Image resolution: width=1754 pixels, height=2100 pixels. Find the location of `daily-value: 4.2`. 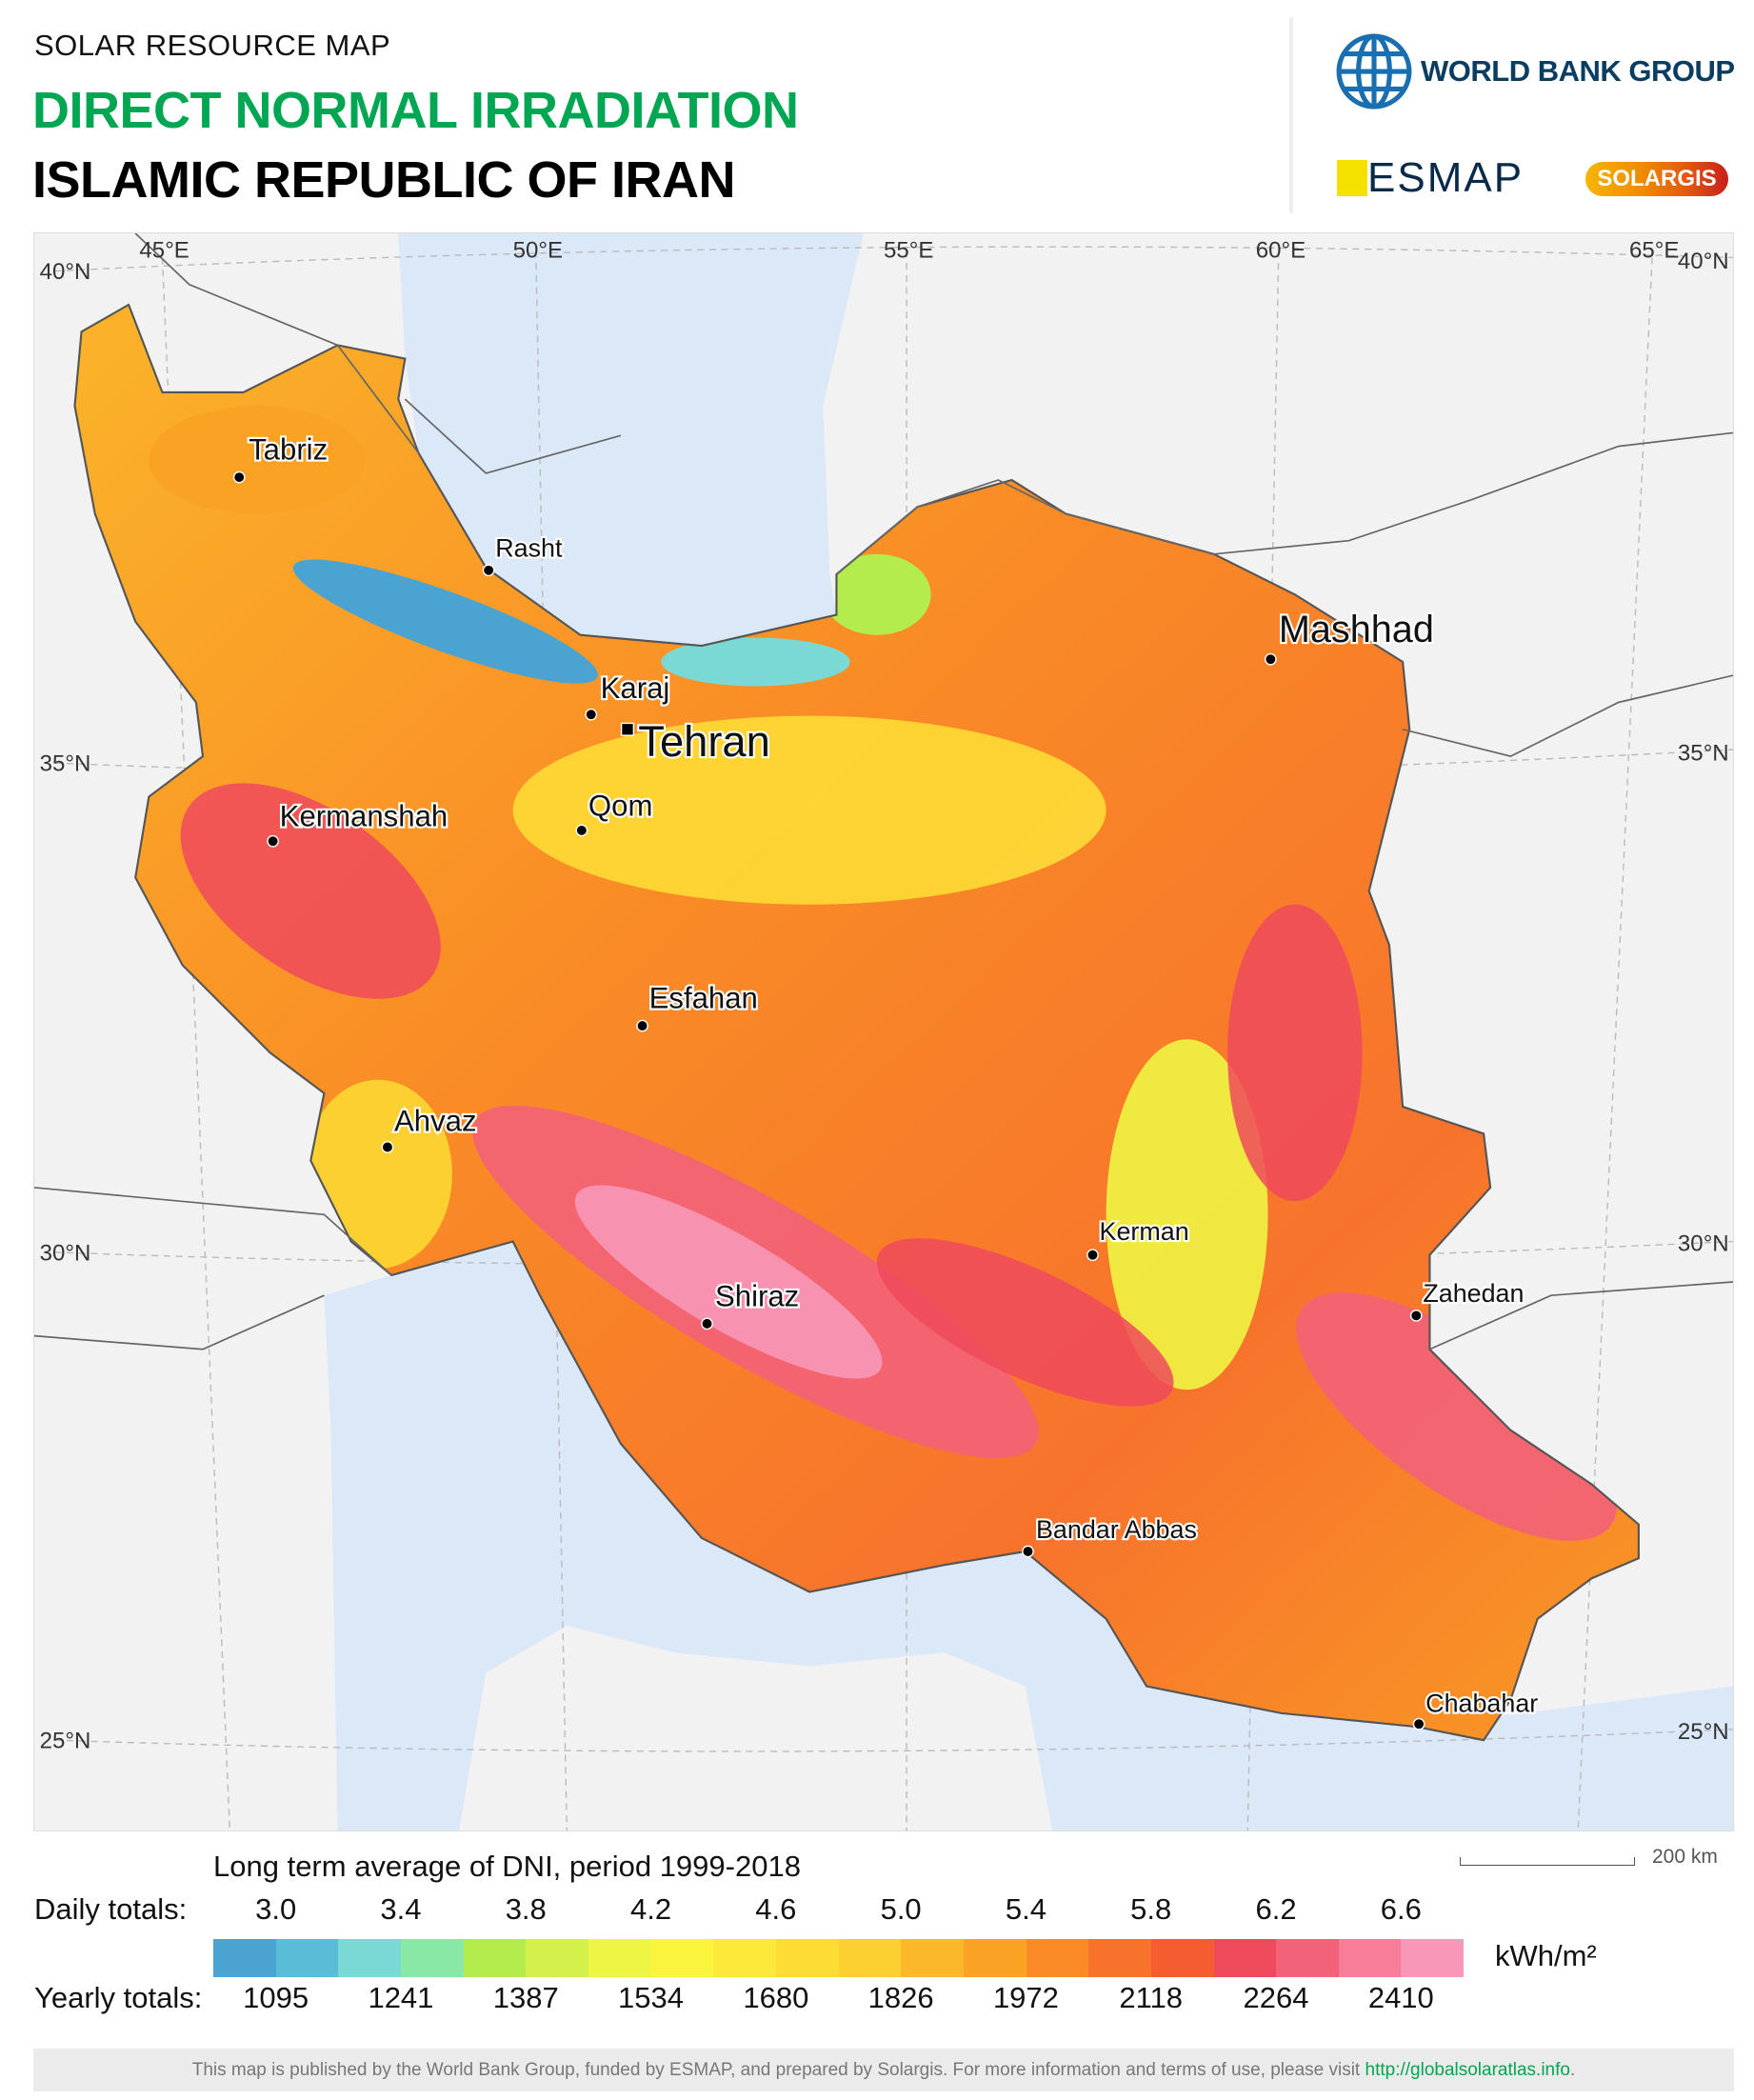

daily-value: 4.2 is located at coordinates (650, 1909).